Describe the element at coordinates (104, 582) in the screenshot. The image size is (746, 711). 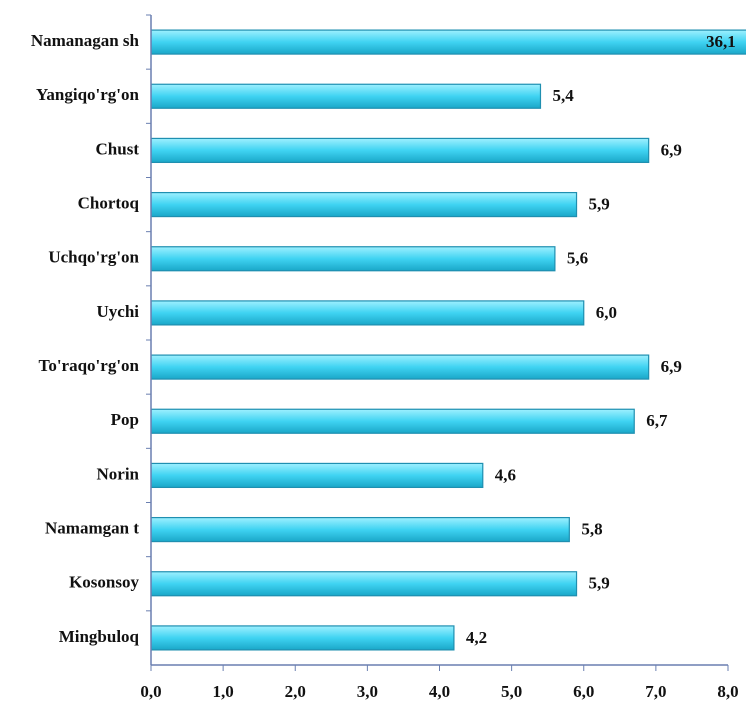
I see `y-tick-label: Kosonsoy` at that location.